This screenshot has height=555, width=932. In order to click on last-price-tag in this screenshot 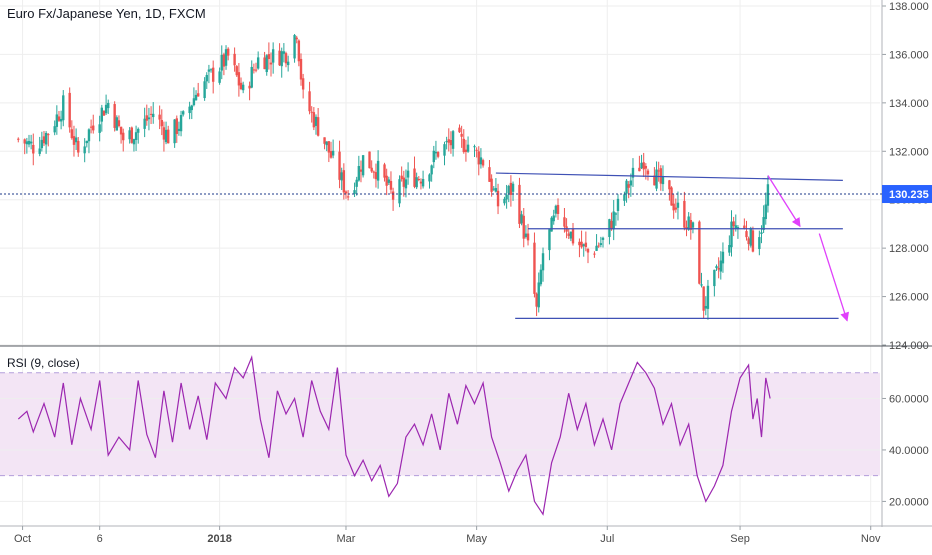, I will do `click(907, 194)`.